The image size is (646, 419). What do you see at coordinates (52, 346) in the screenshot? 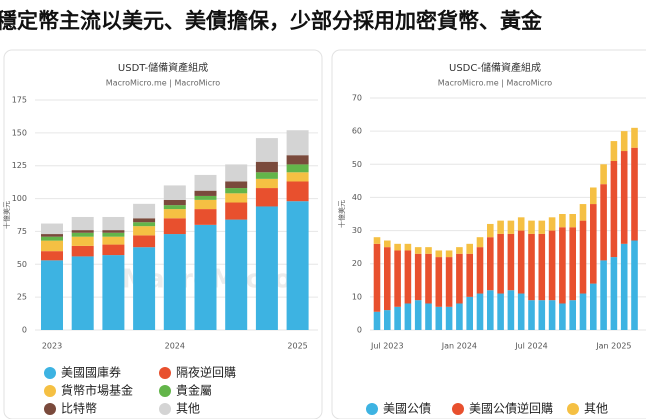
I see `x-tick-label: 2023` at bounding box center [52, 346].